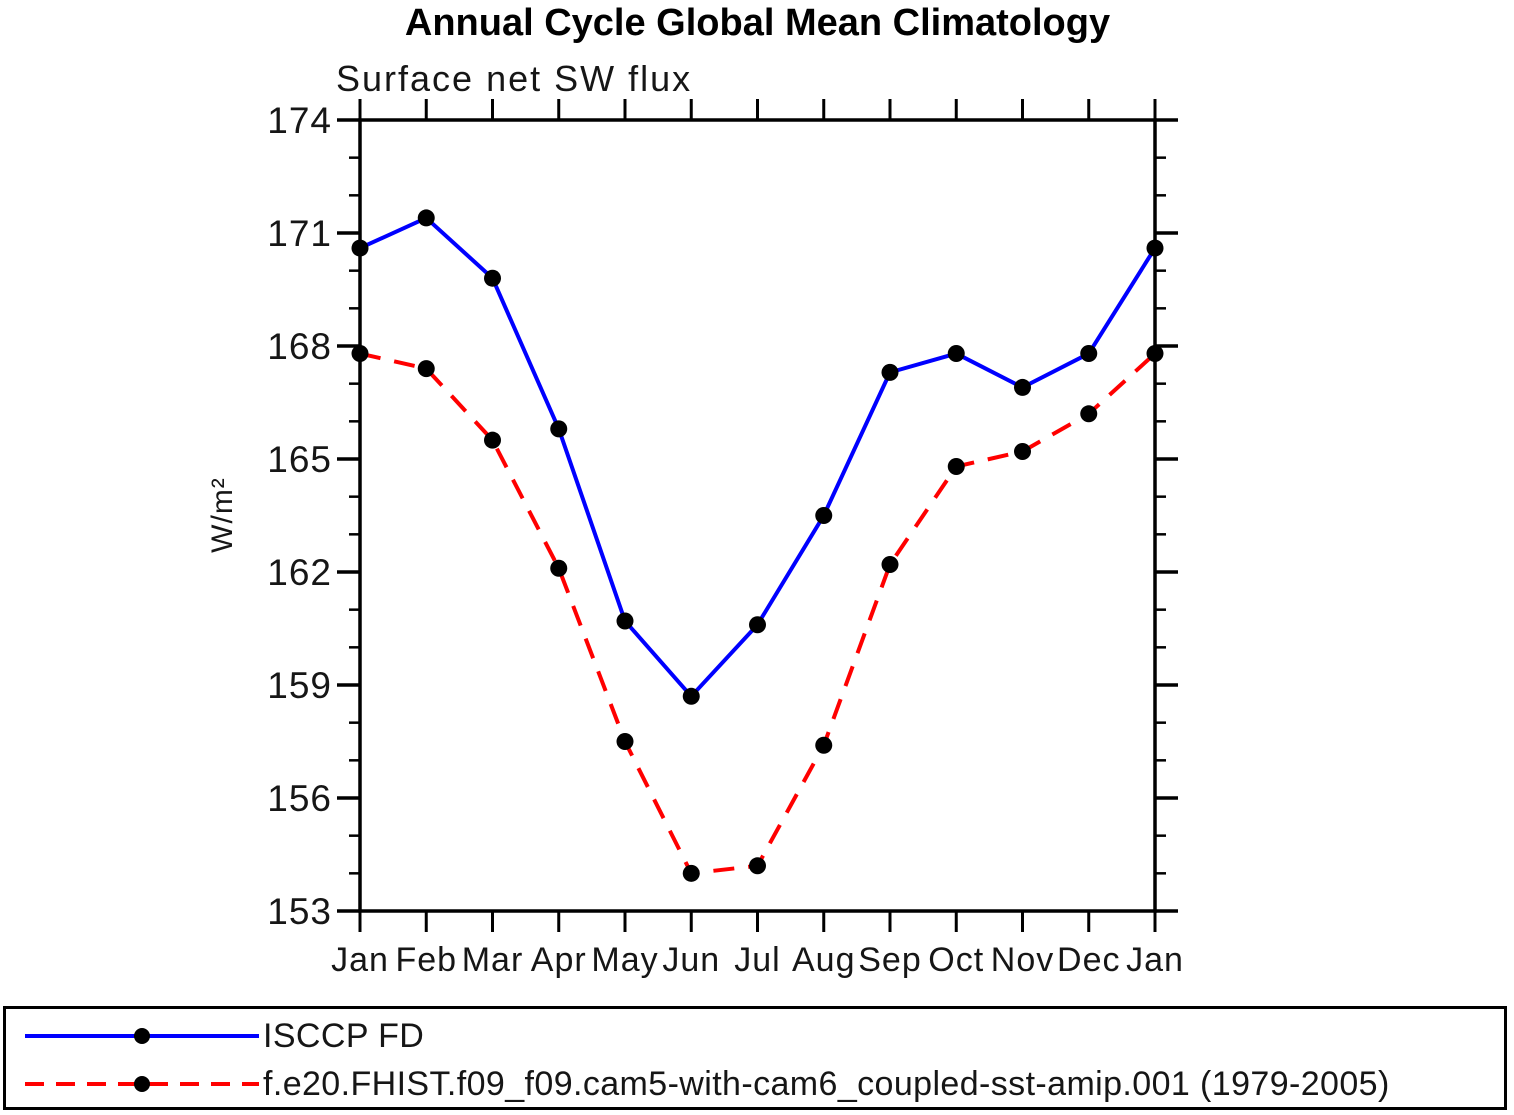 This screenshot has height=1115, width=1514. What do you see at coordinates (691, 960) in the screenshot?
I see `x-tick-label: Jun` at bounding box center [691, 960].